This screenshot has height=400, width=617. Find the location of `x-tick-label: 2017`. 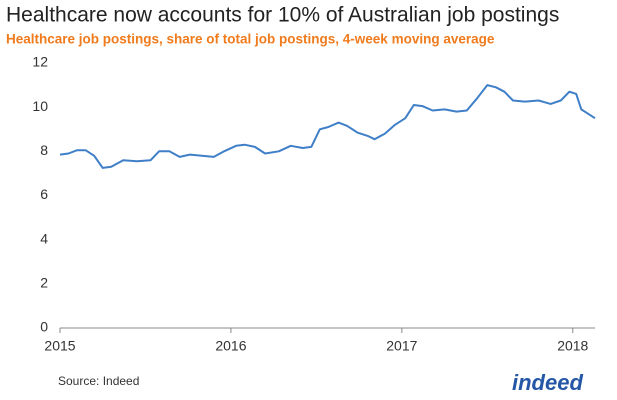

x-tick-label: 2017 is located at coordinates (401, 346).